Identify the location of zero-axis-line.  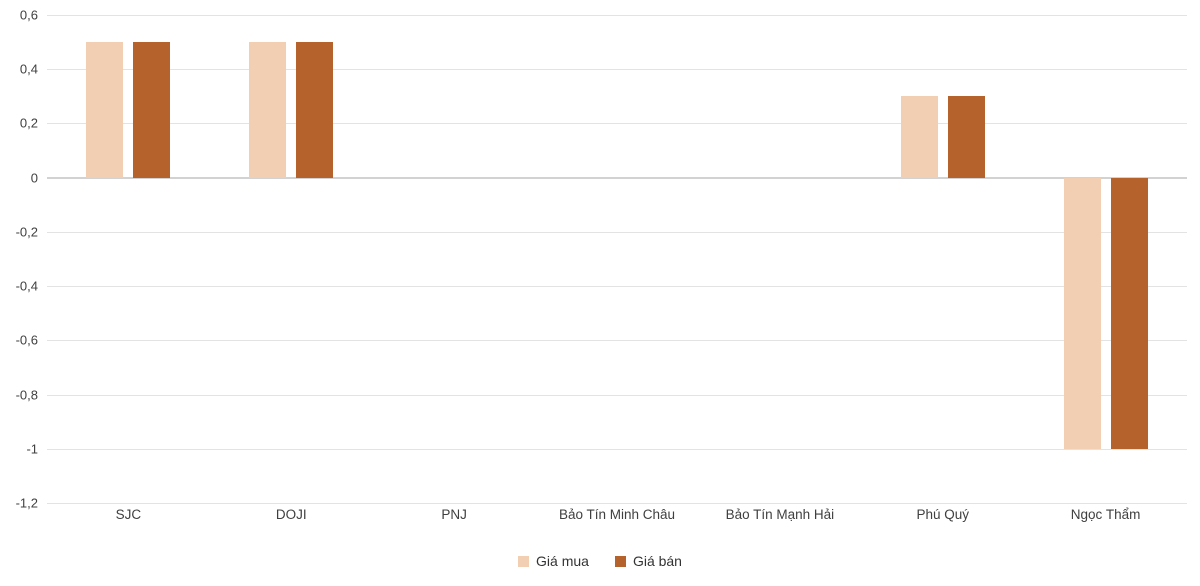
(617, 177).